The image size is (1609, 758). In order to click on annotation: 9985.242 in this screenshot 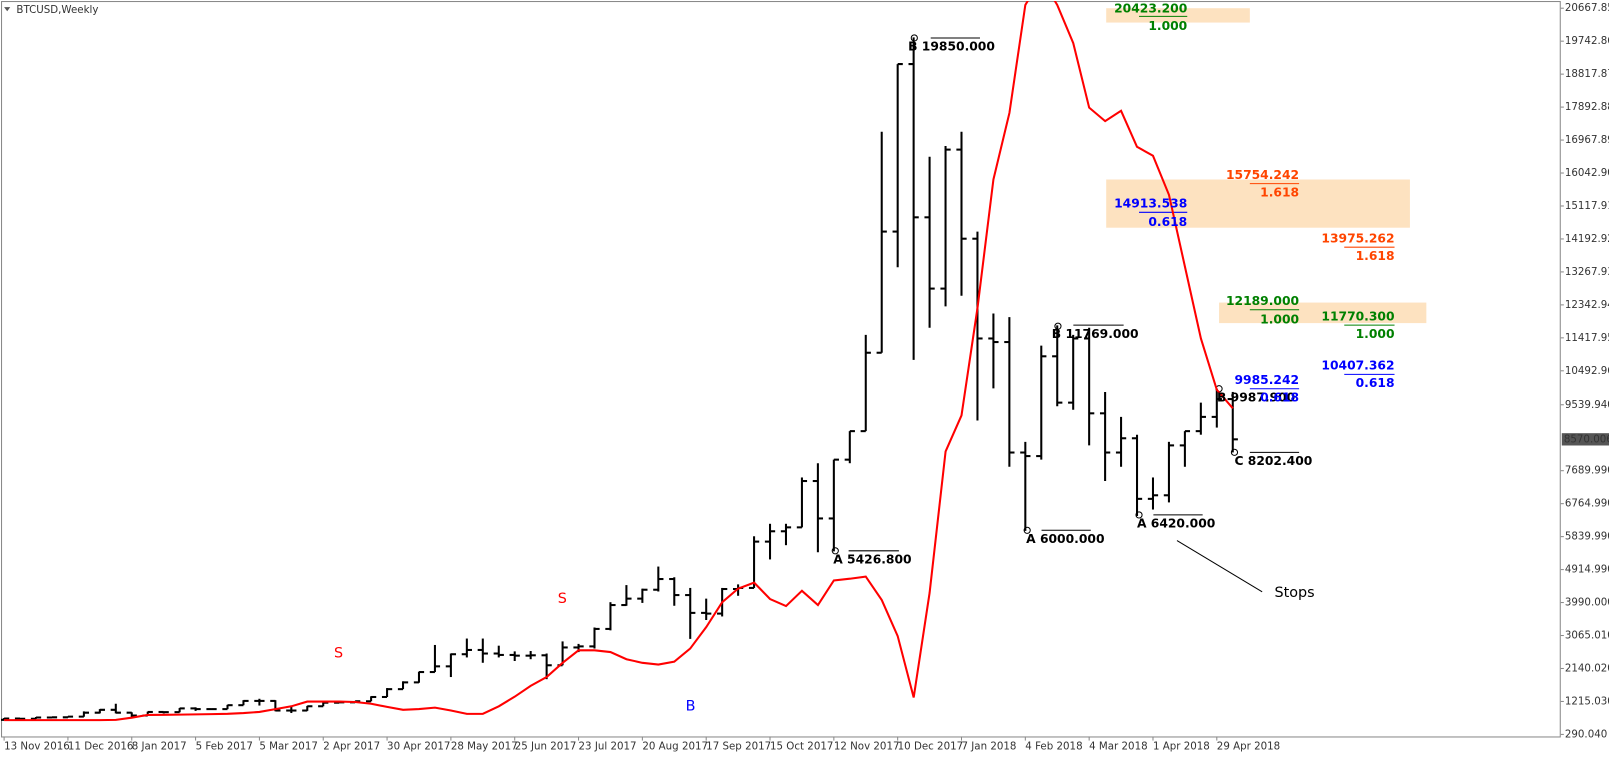, I will do `click(1267, 380)`.